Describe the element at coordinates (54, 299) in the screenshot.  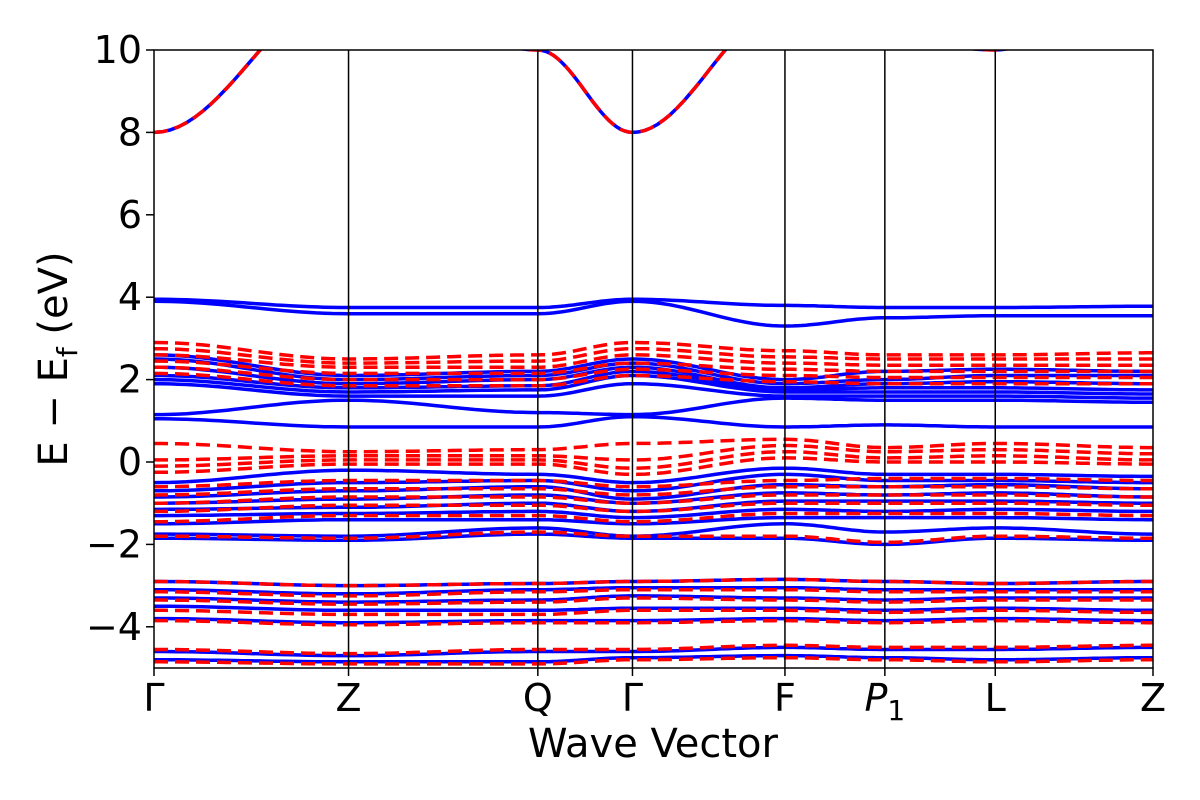
I see `y-axis-title-unit: (eV)` at that location.